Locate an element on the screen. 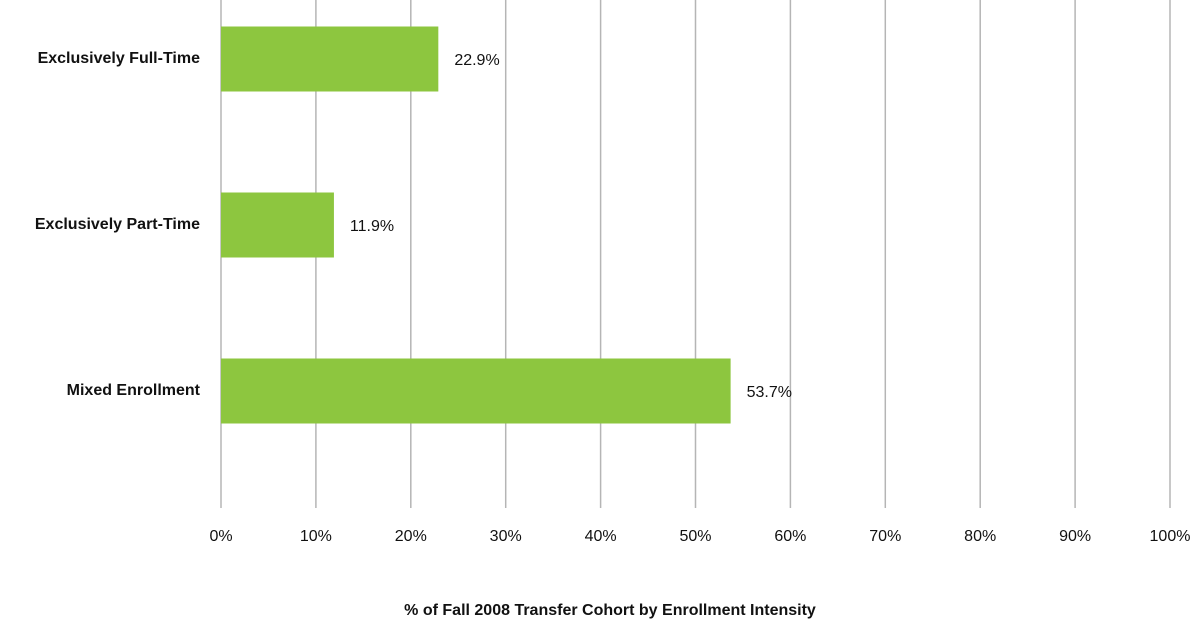 Image resolution: width=1201 pixels, height=628 pixels. x-tick-label: 0% is located at coordinates (220, 536).